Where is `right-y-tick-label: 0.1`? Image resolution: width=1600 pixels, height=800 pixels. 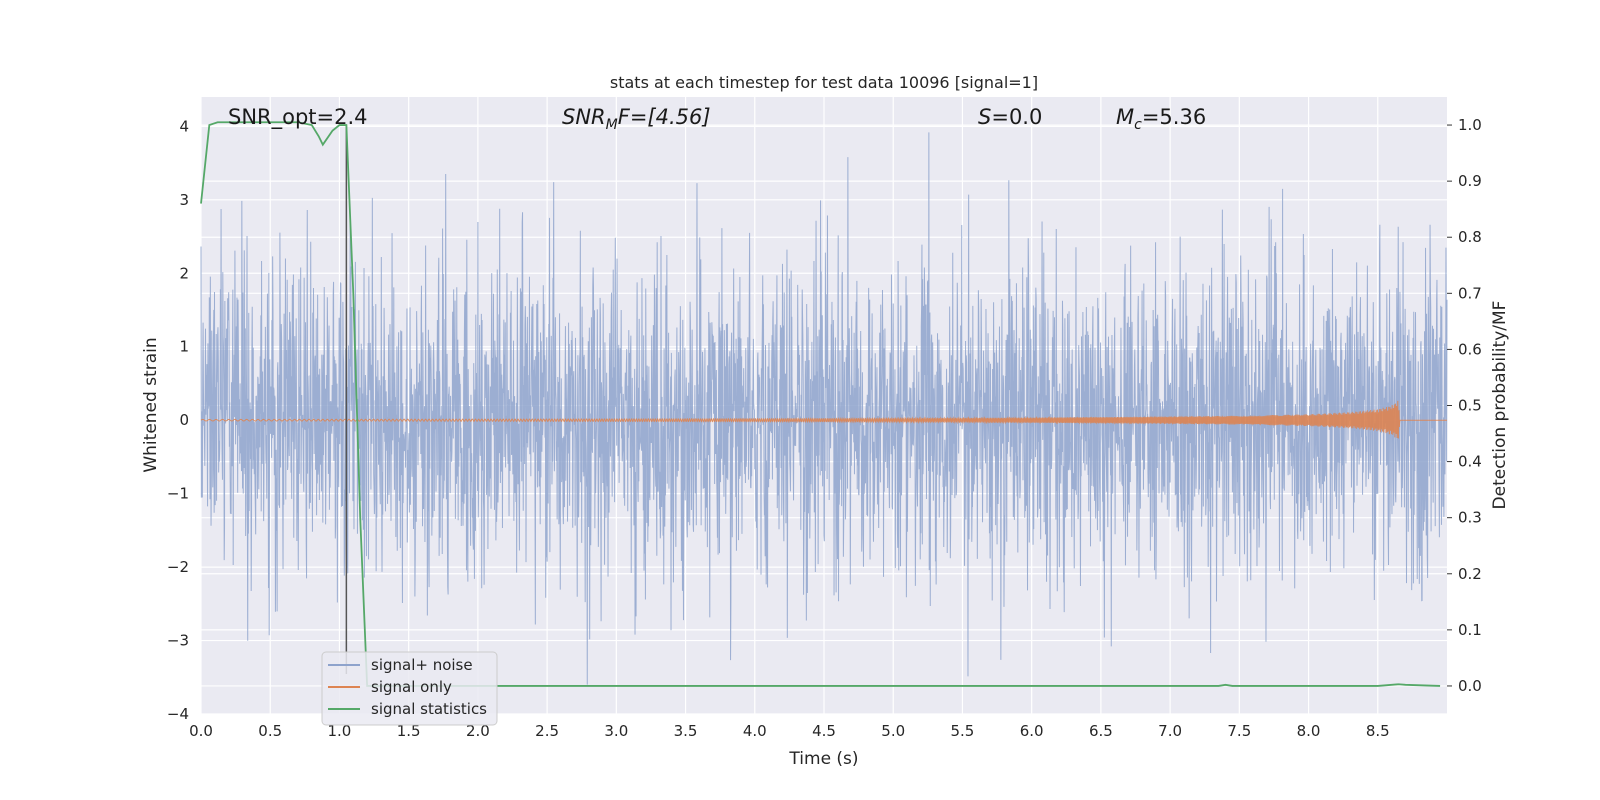 right-y-tick-label: 0.1 is located at coordinates (1470, 630).